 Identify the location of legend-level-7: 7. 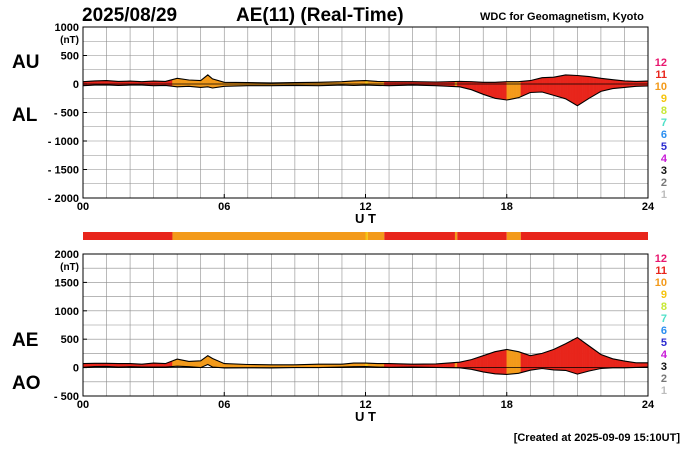
(664, 319).